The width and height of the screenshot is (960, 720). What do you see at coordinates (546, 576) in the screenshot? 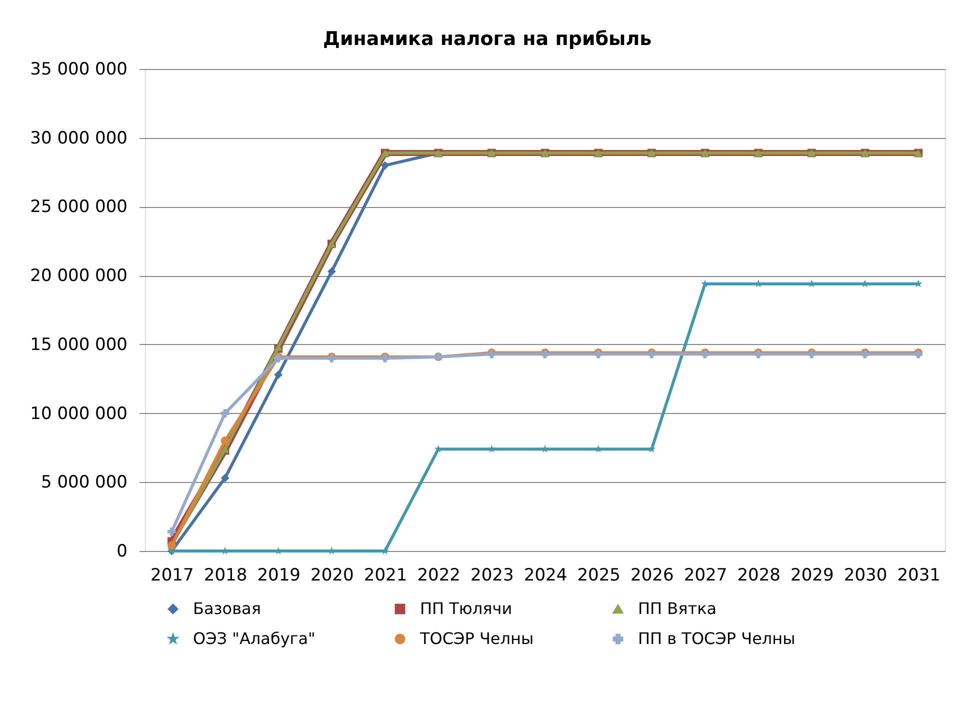
I see `x-tick-label: 2024` at bounding box center [546, 576].